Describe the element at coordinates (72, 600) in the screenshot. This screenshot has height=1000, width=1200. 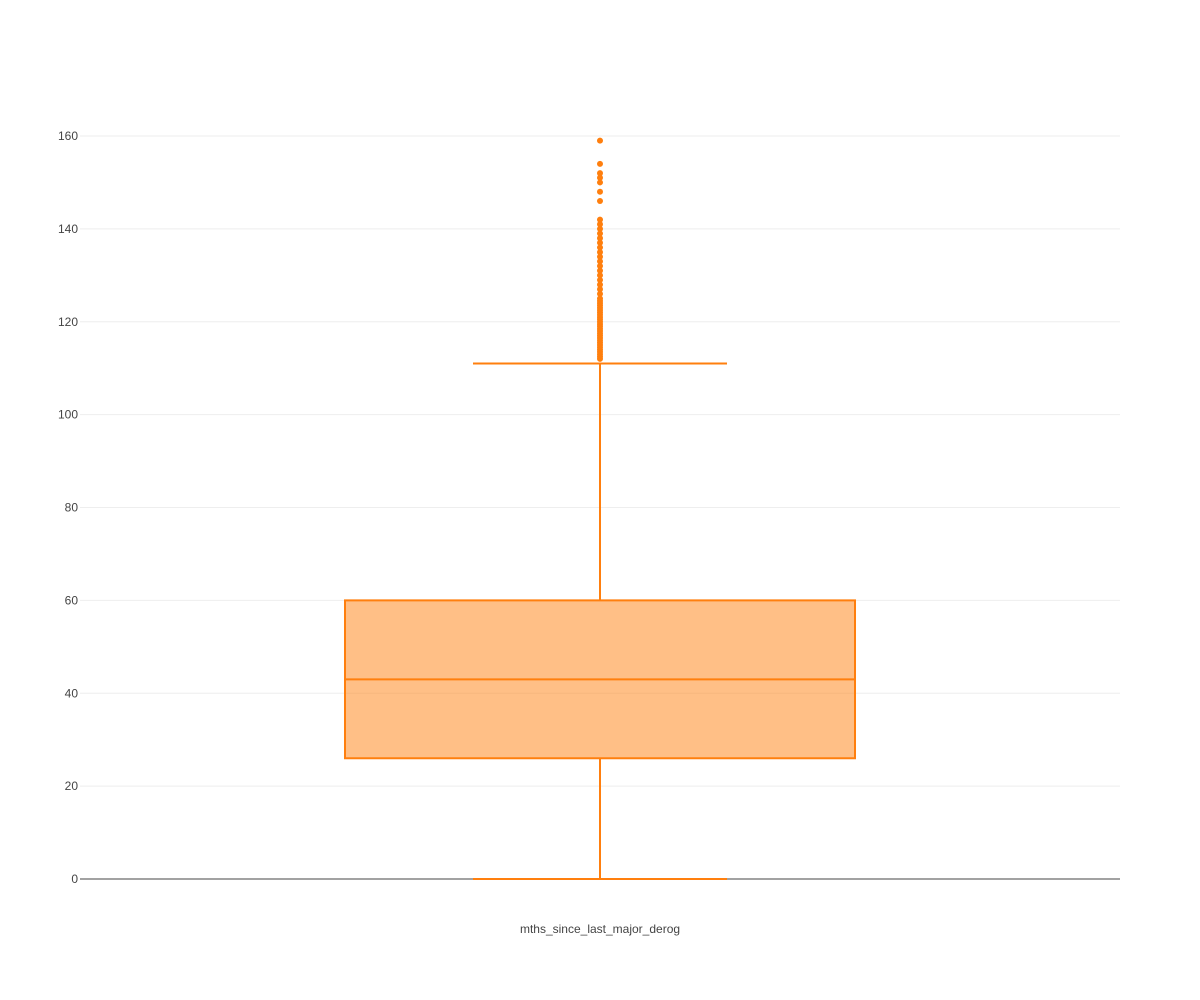
I see `y-tick-label: 60` at that location.